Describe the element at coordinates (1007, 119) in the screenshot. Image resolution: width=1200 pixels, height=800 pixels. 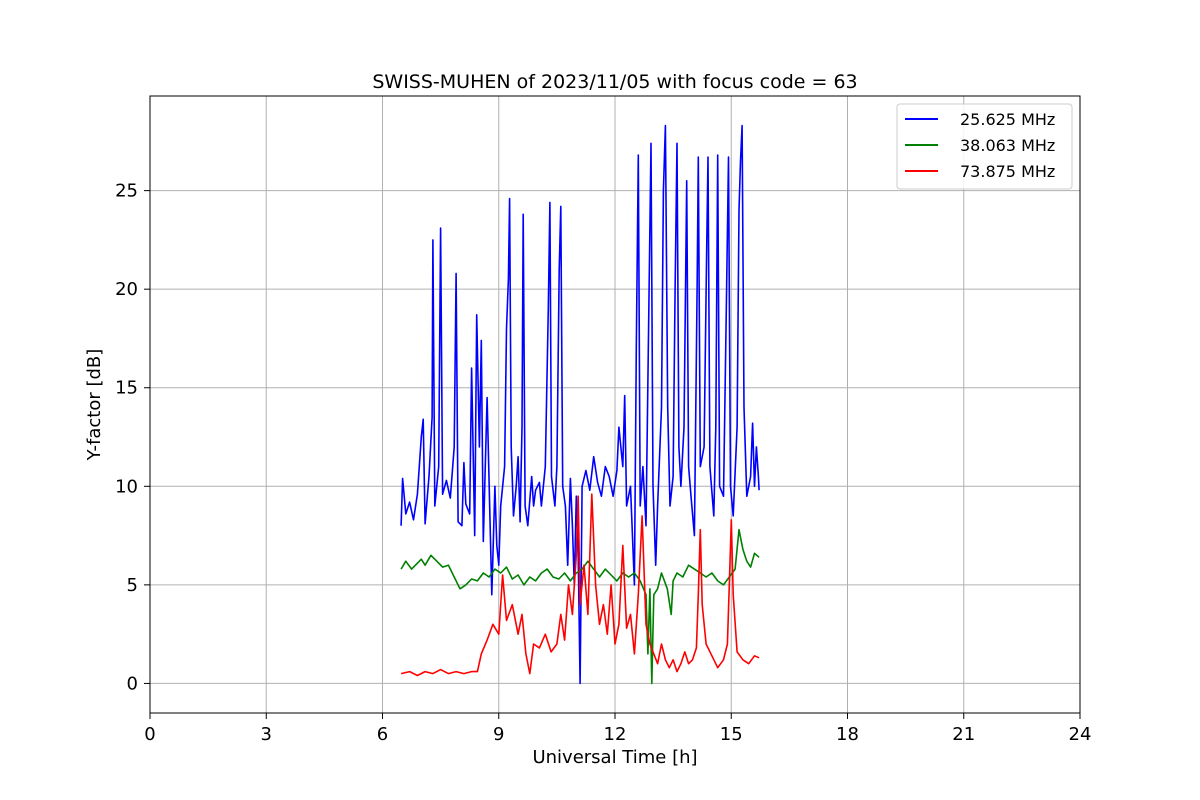
I see `legend-label-25625: 25.625 MHz` at that location.